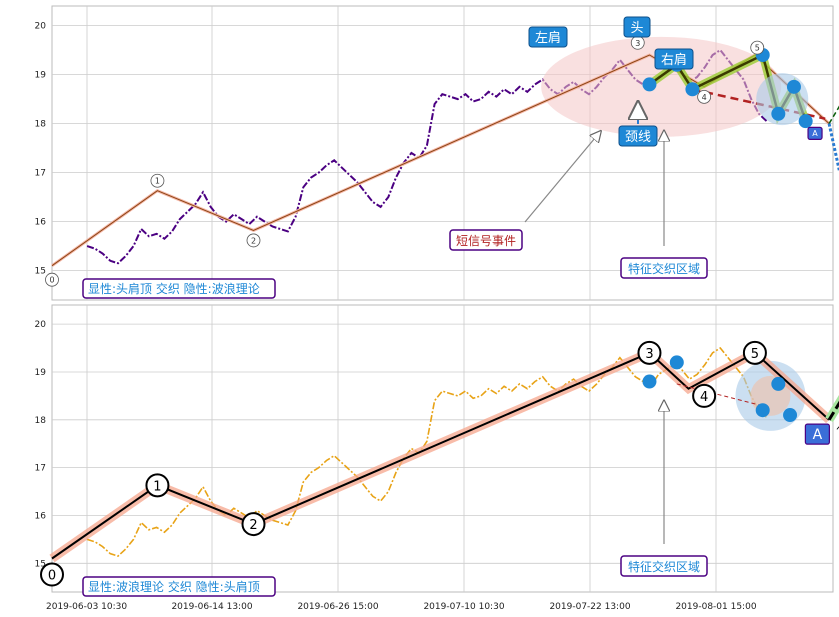  I want to click on top-legend-box, so click(179, 288).